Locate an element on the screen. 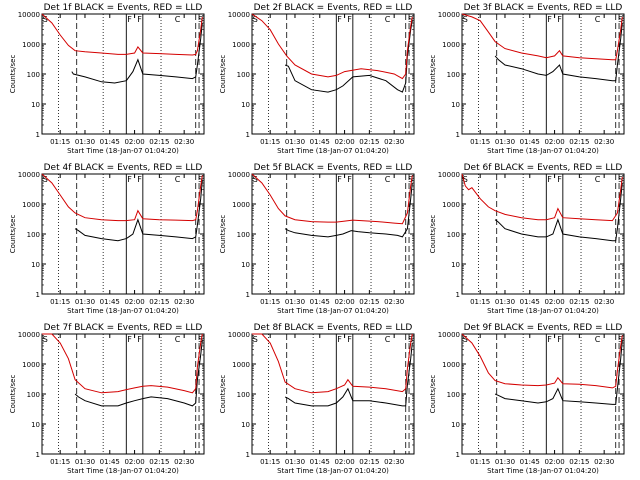 The height and width of the screenshot is (480, 640). panel-title: Det 2f BLACK = Events, RED = LLD is located at coordinates (333, 8).